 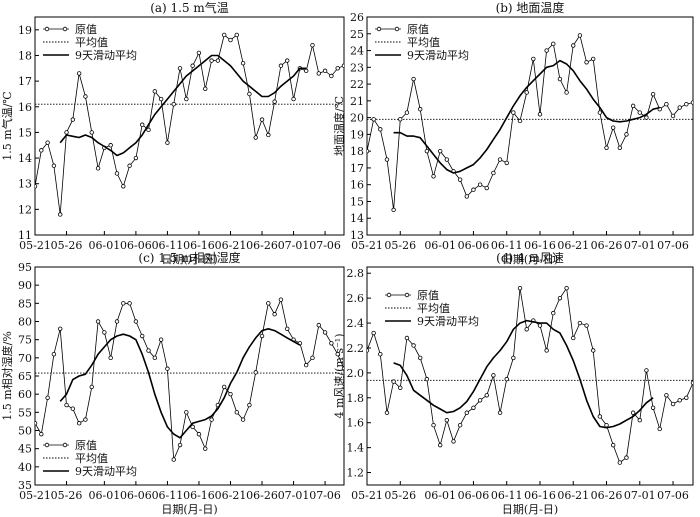 I want to click on y-tick-label: 2.4, so click(x=356, y=323).